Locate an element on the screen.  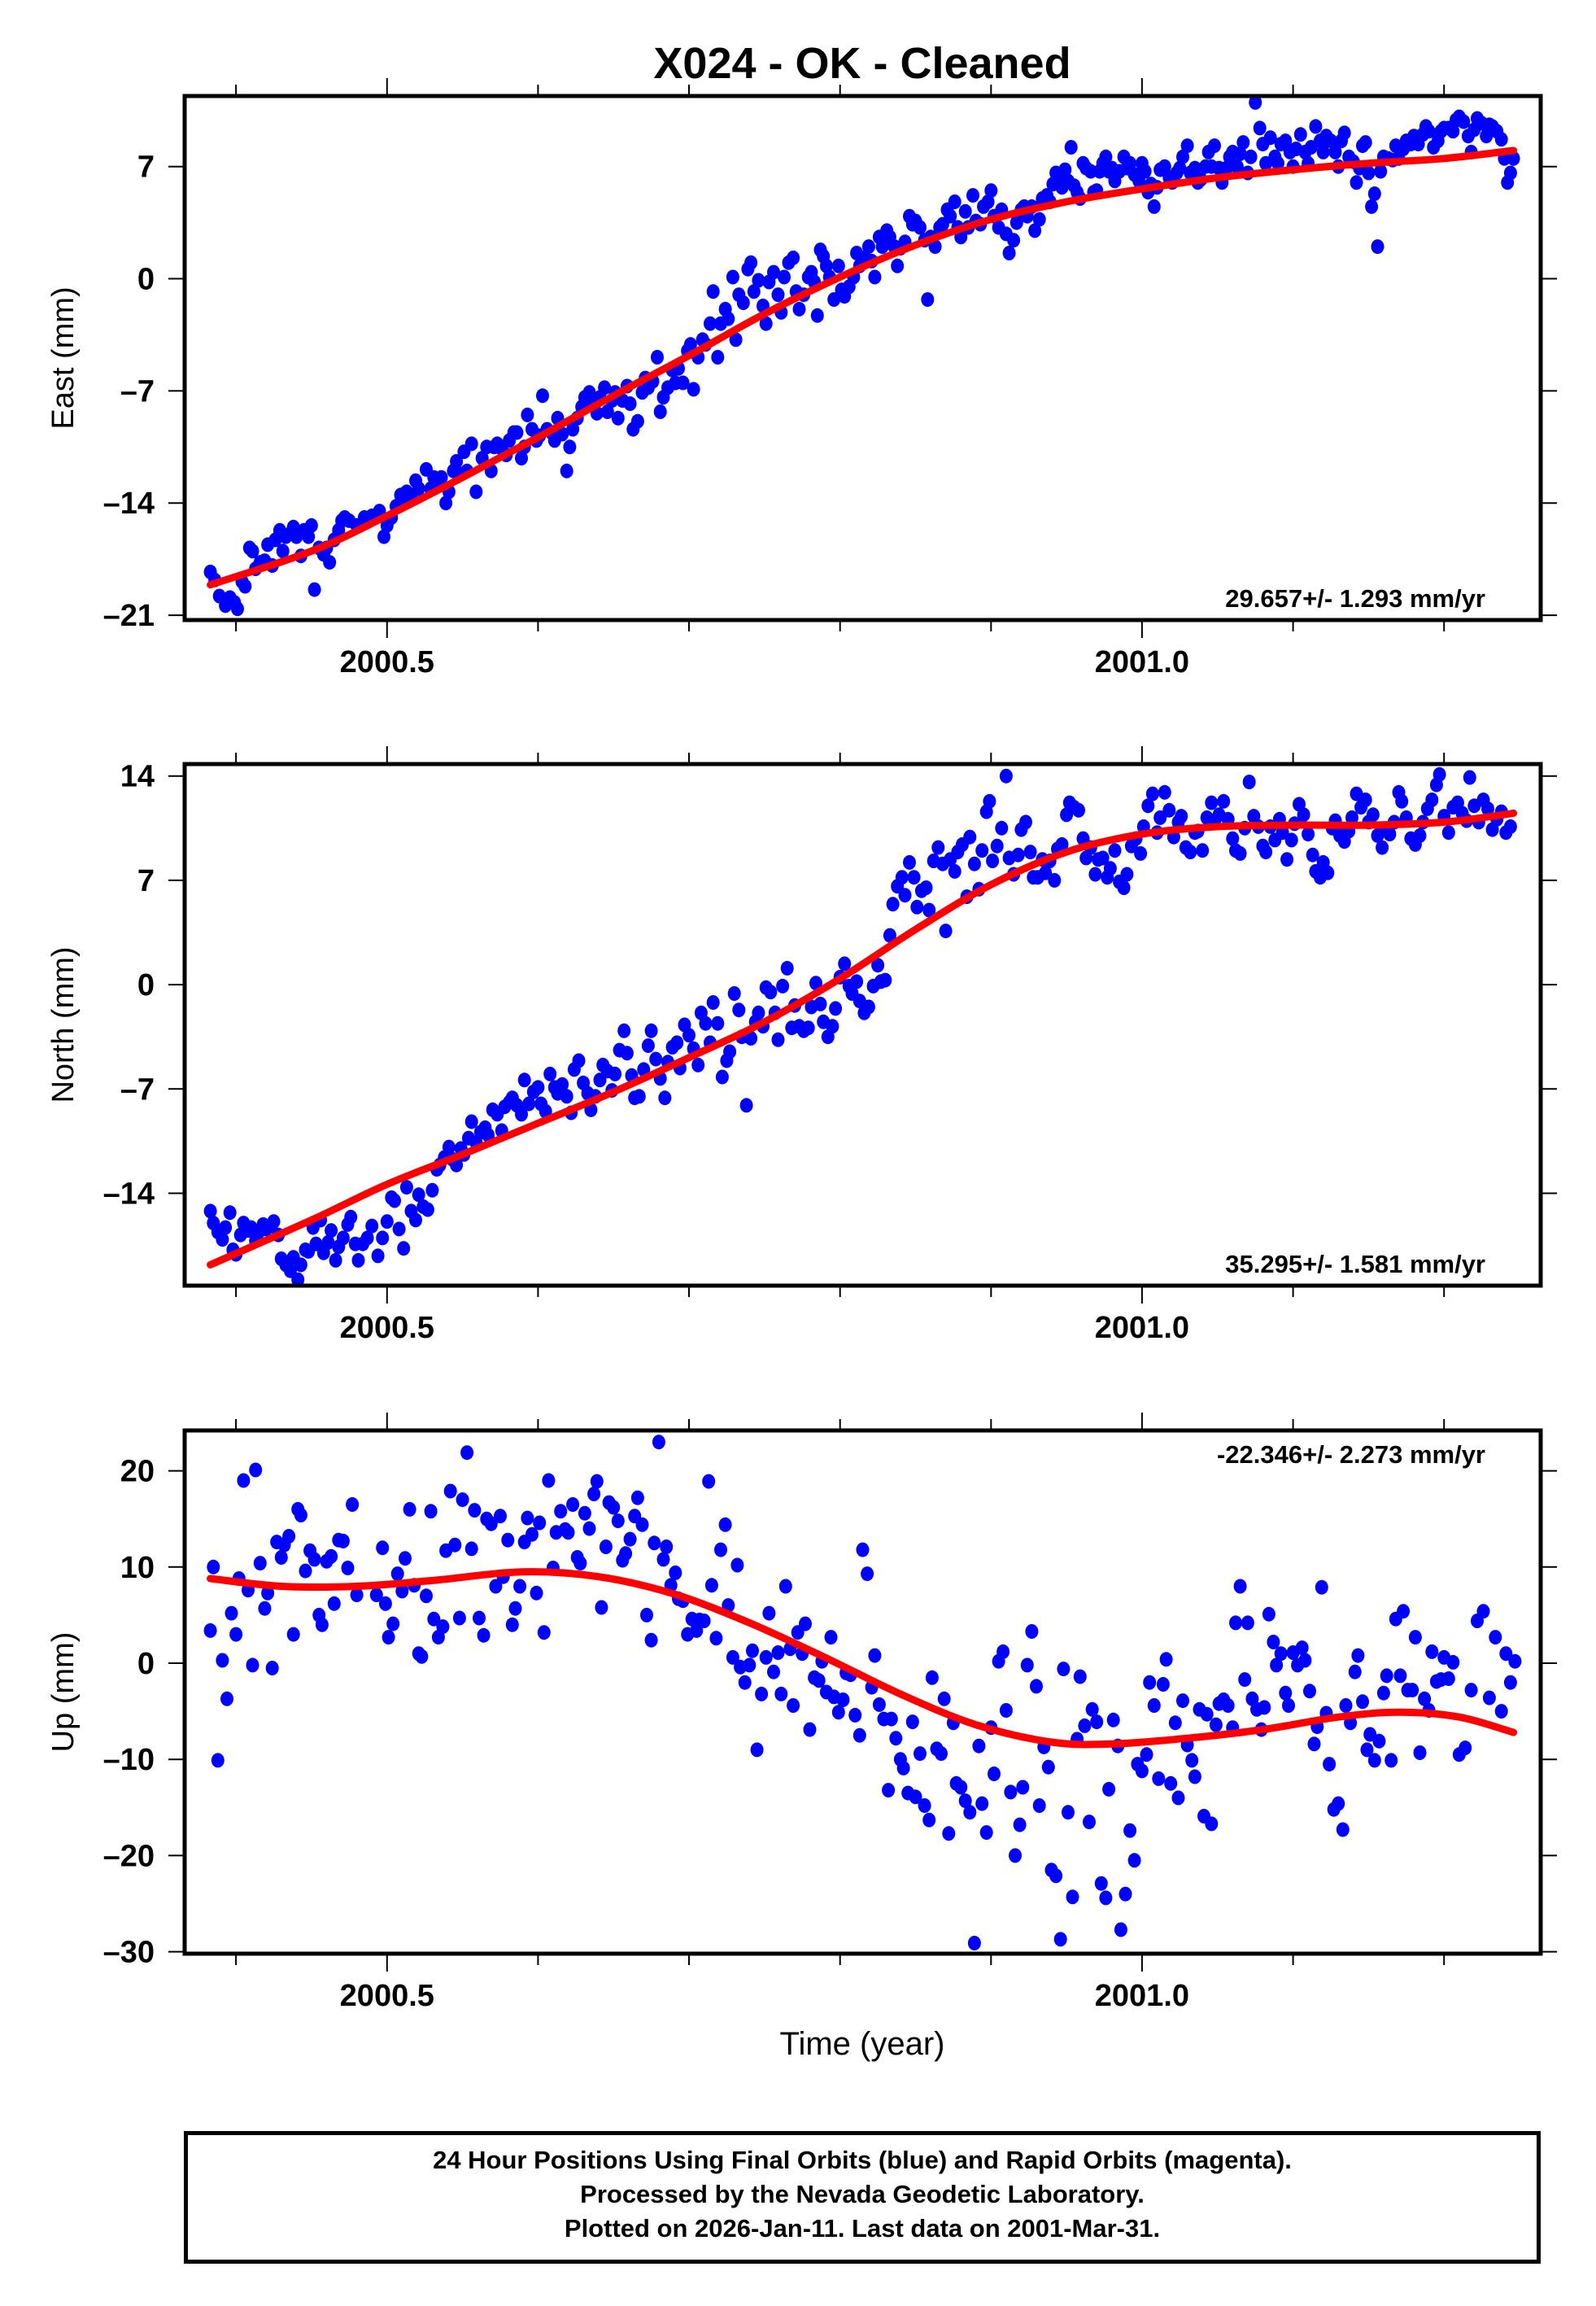
fit-curve is located at coordinates (862, 1658).